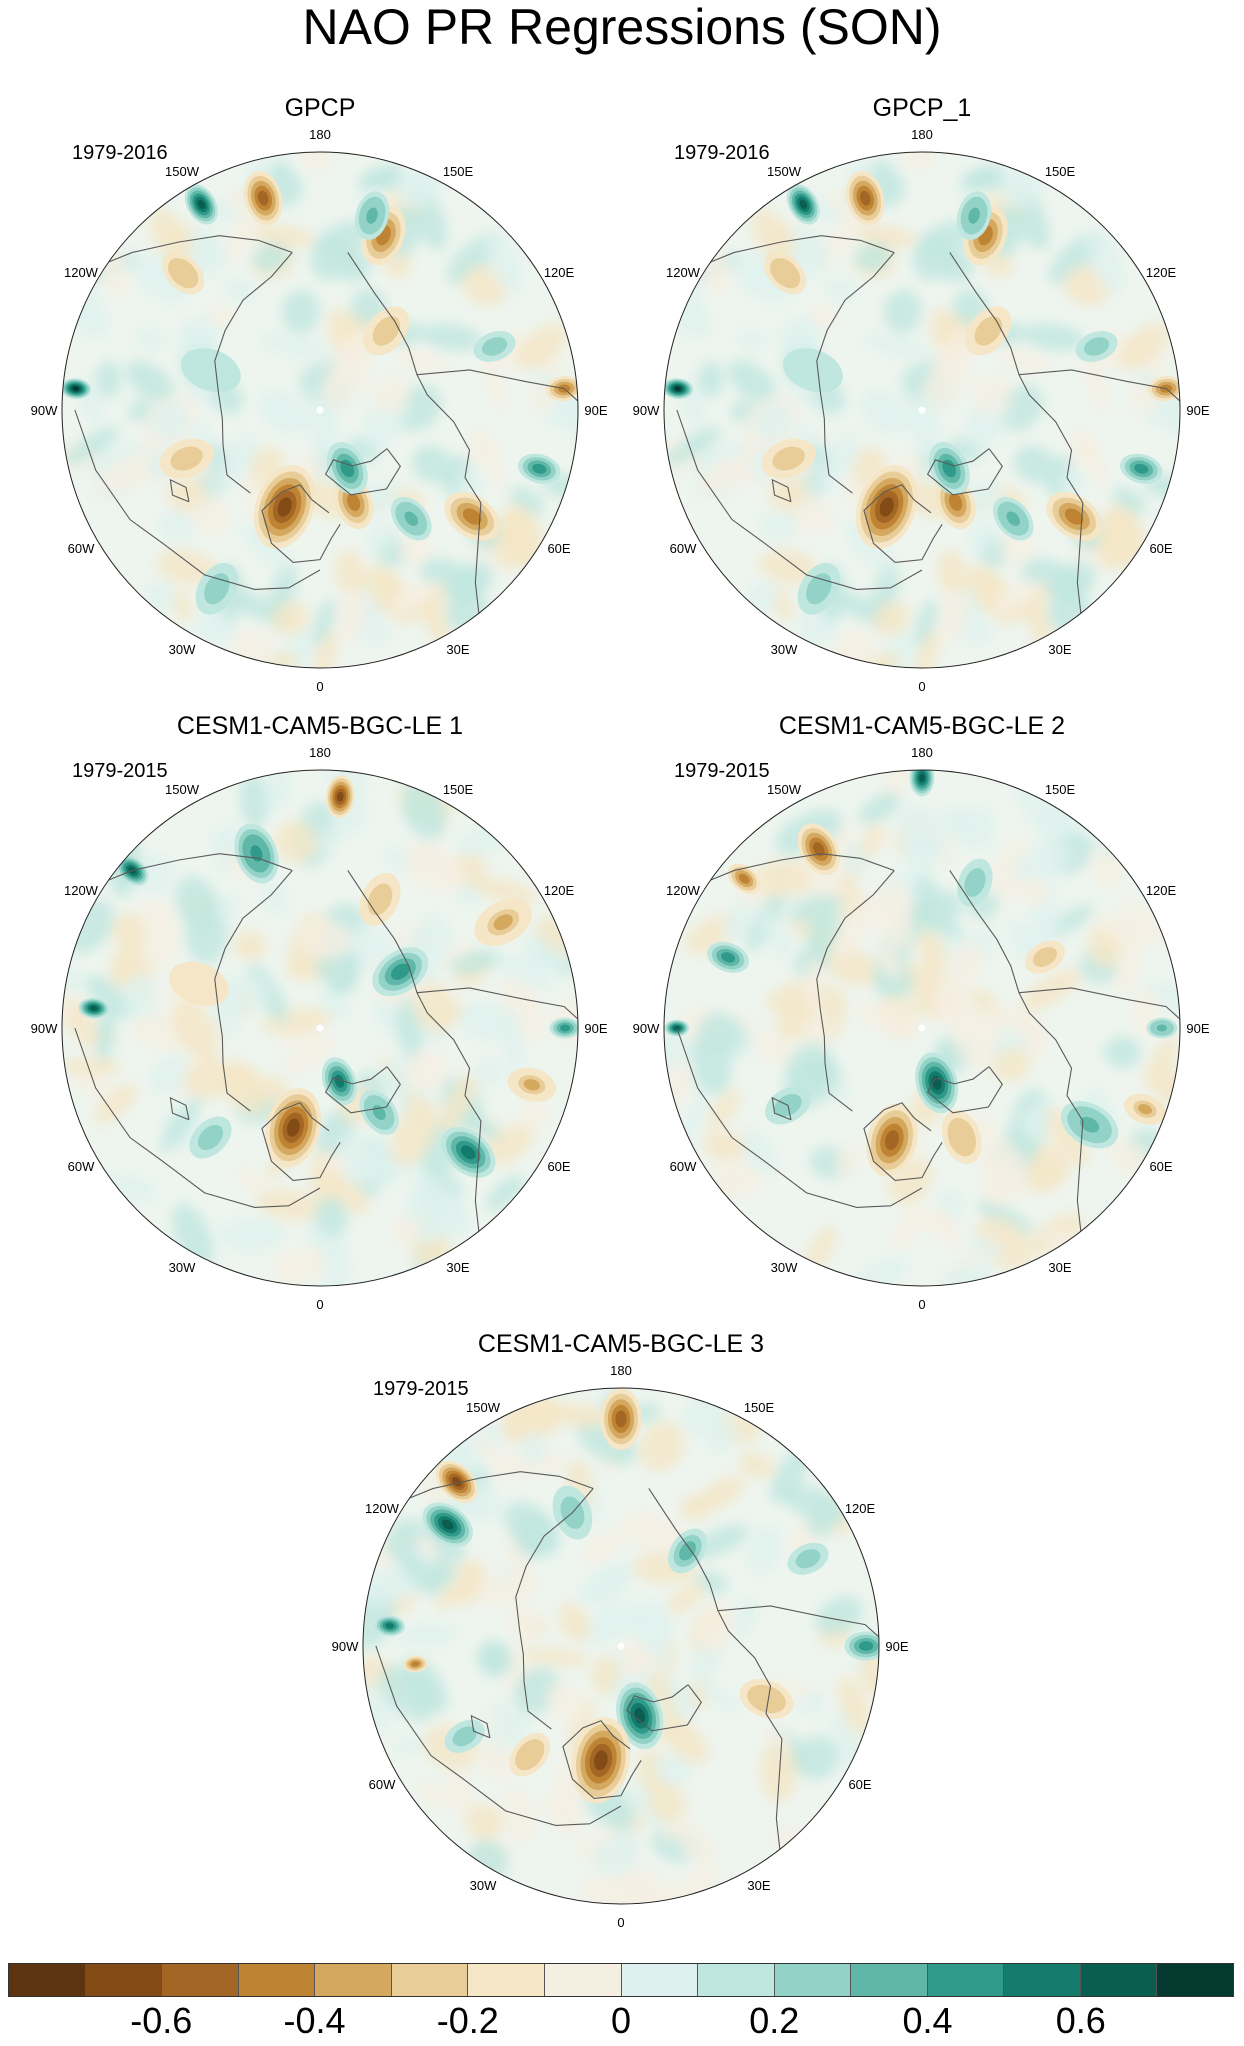 The width and height of the screenshot is (1244, 2046). What do you see at coordinates (1161, 272) in the screenshot?
I see `longitude-label: 120E` at bounding box center [1161, 272].